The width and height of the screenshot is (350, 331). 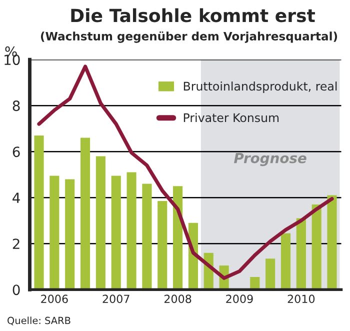 I want to click on legend-label: Privater Konsum, so click(x=231, y=117).